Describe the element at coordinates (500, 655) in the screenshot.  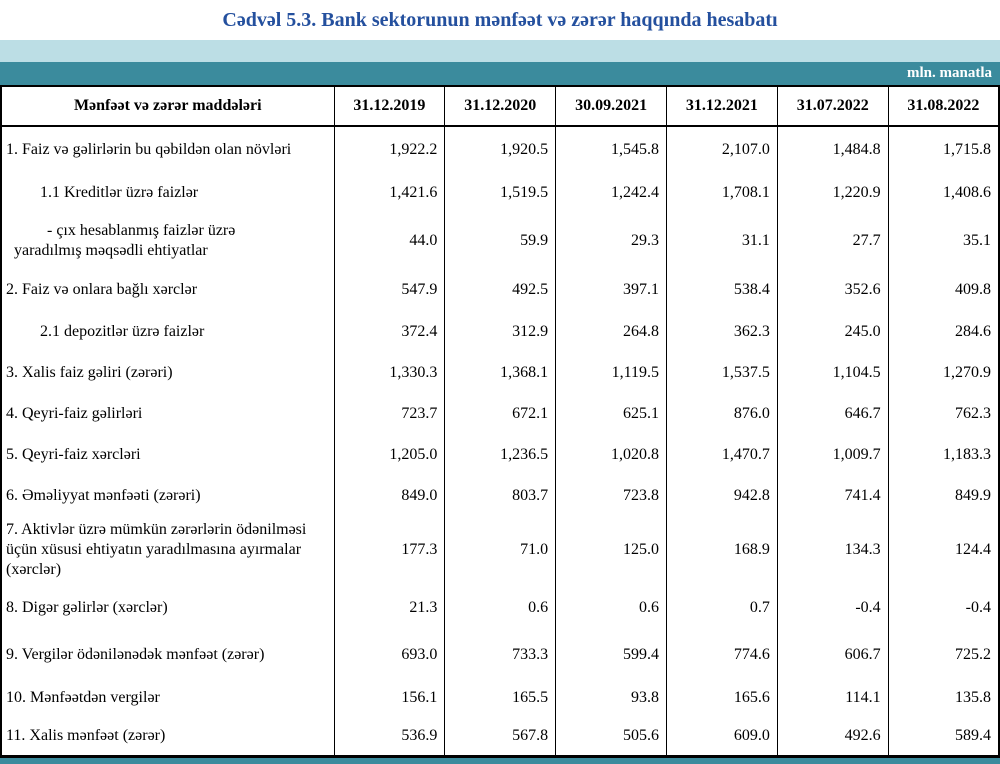
I see `value-cell: 733.3` at that location.